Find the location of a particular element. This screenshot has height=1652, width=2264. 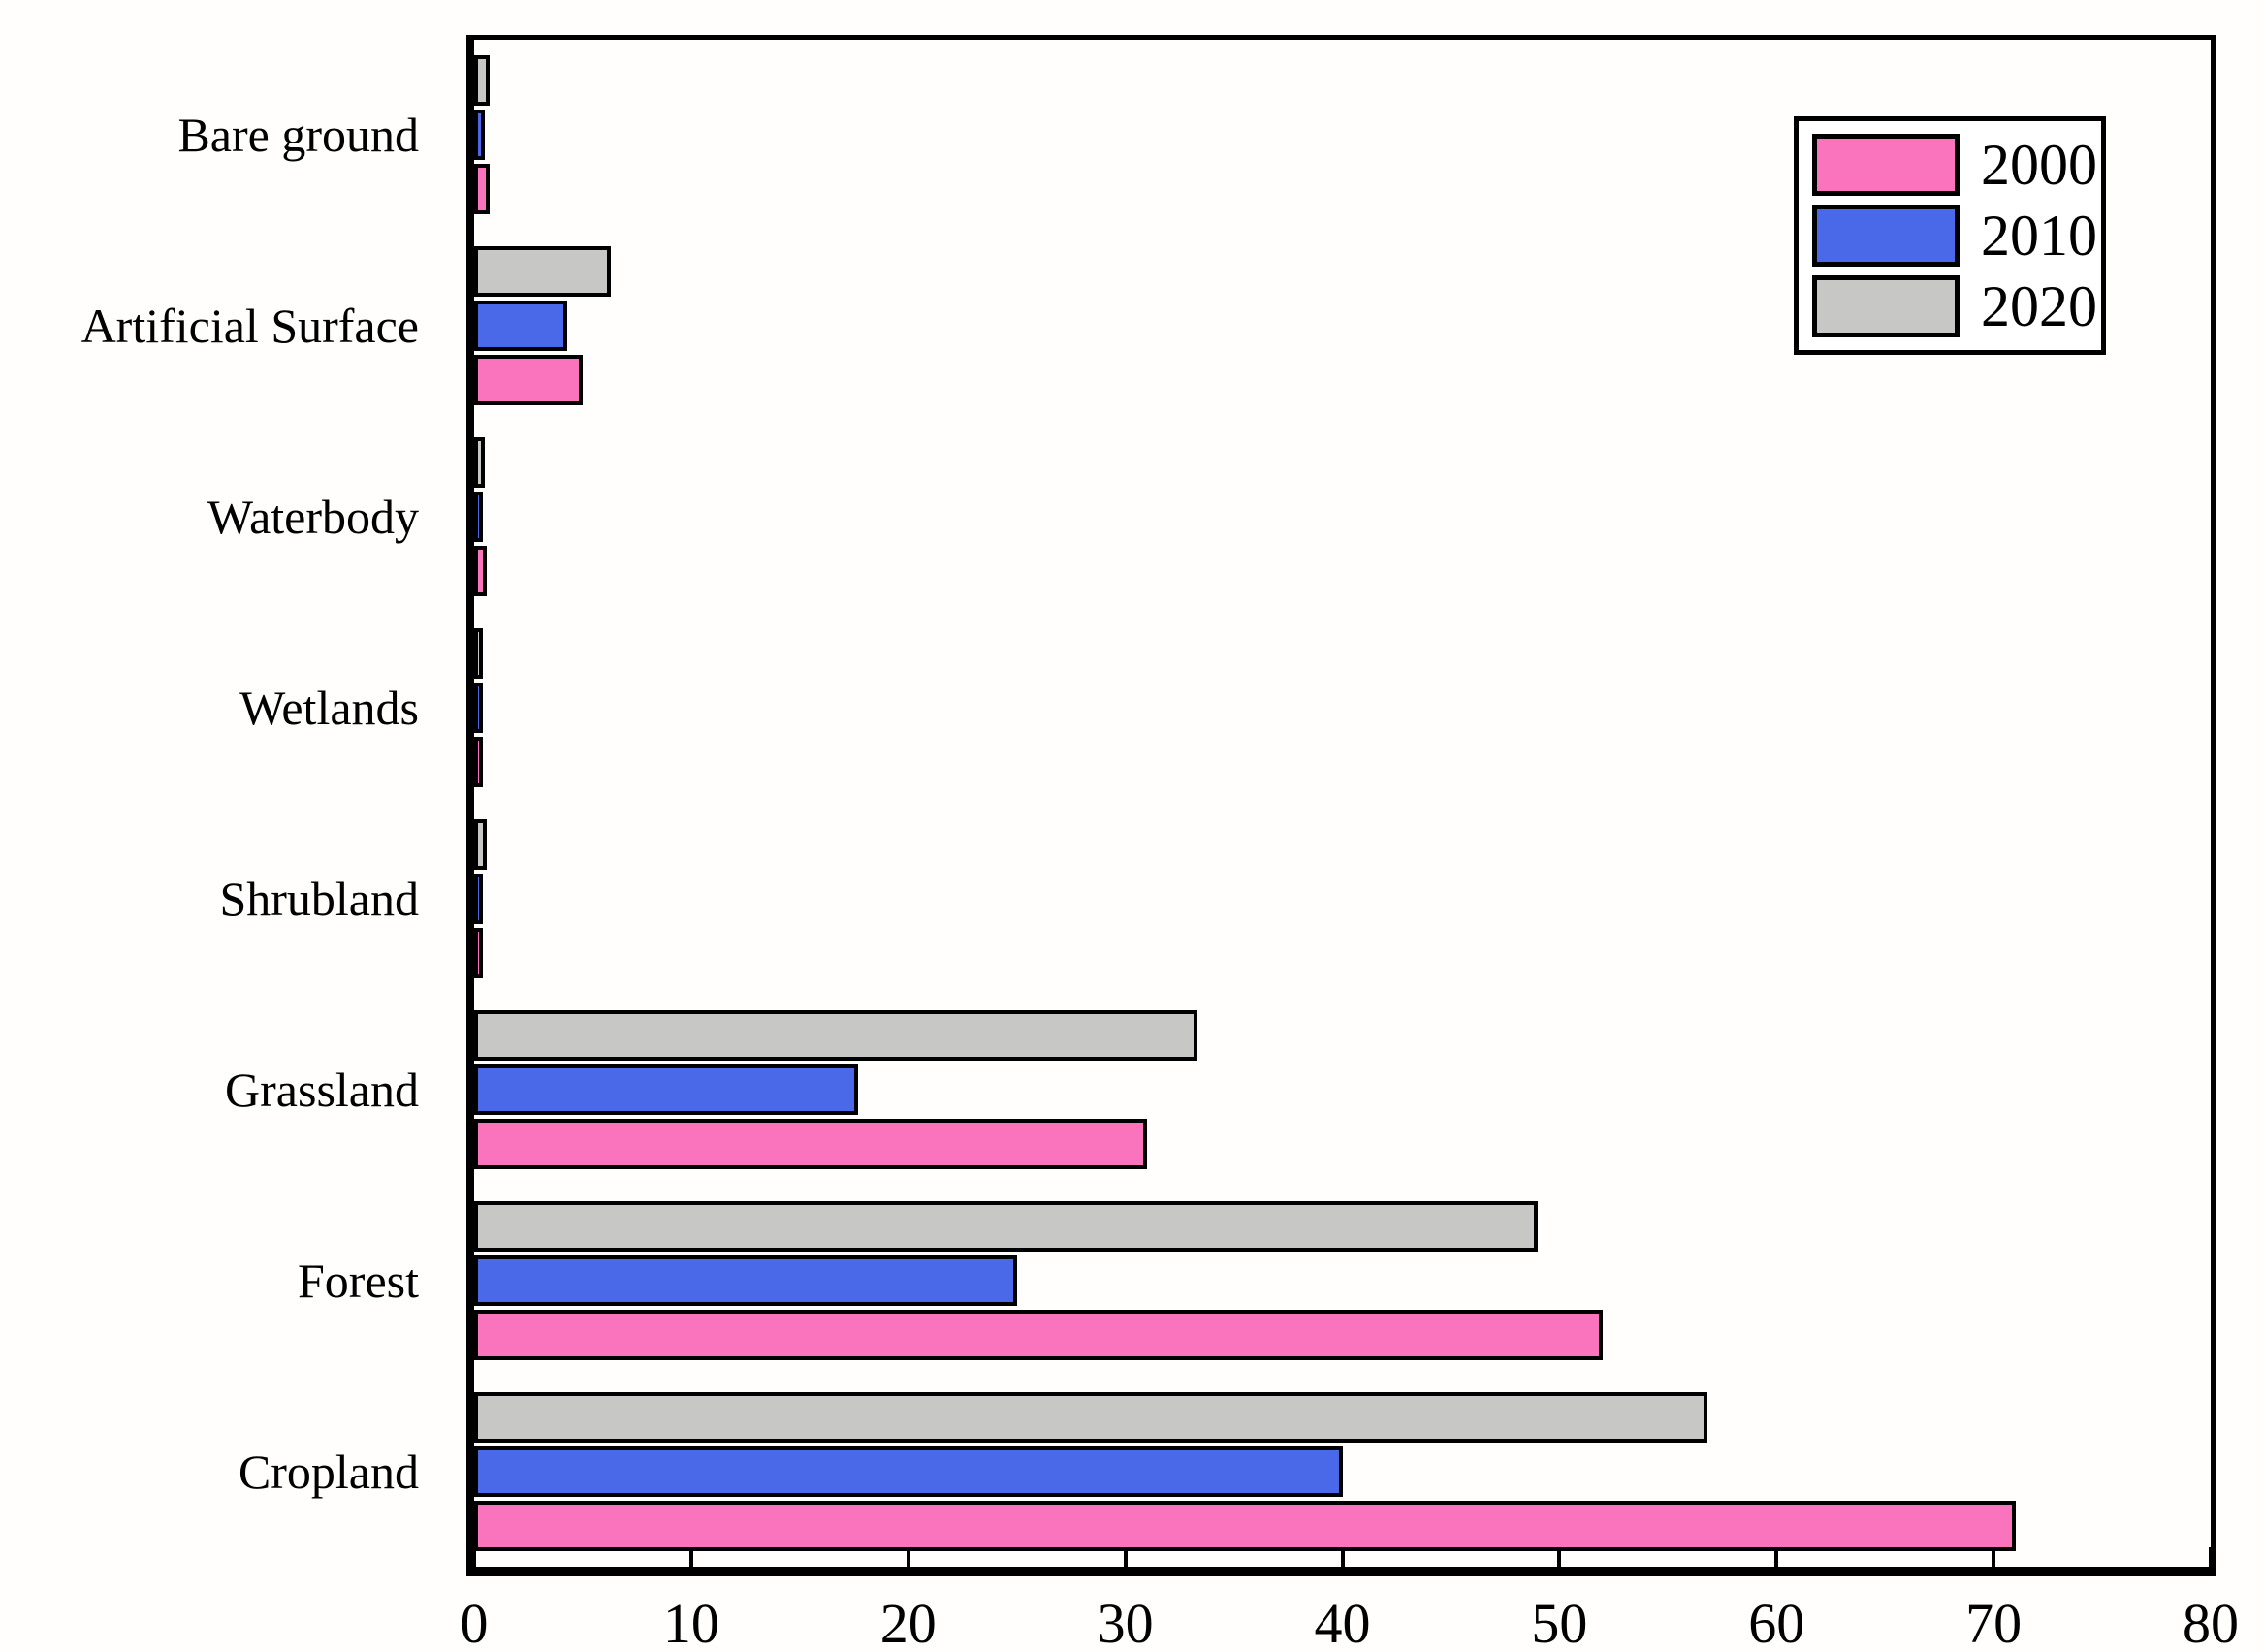

bar-2020-artificial-surface is located at coordinates (542, 272).